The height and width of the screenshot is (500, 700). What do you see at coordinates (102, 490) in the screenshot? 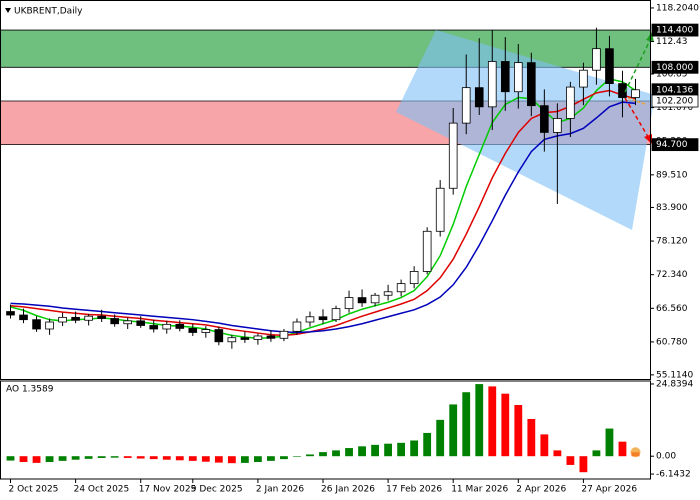
I see `x-tick-label: 24 Oct 2025` at bounding box center [102, 490].